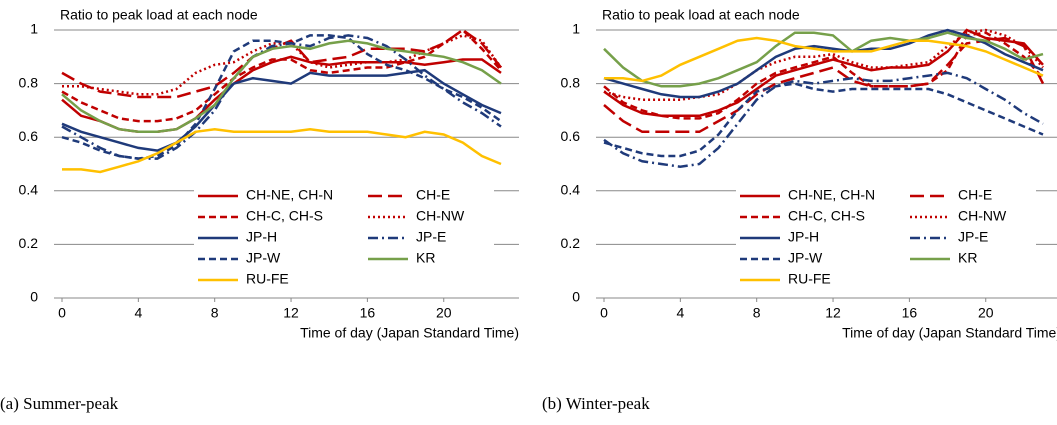 This screenshot has width=1057, height=425. Describe the element at coordinates (596, 403) in the screenshot. I see `caption: (b) Winter-peak` at that location.